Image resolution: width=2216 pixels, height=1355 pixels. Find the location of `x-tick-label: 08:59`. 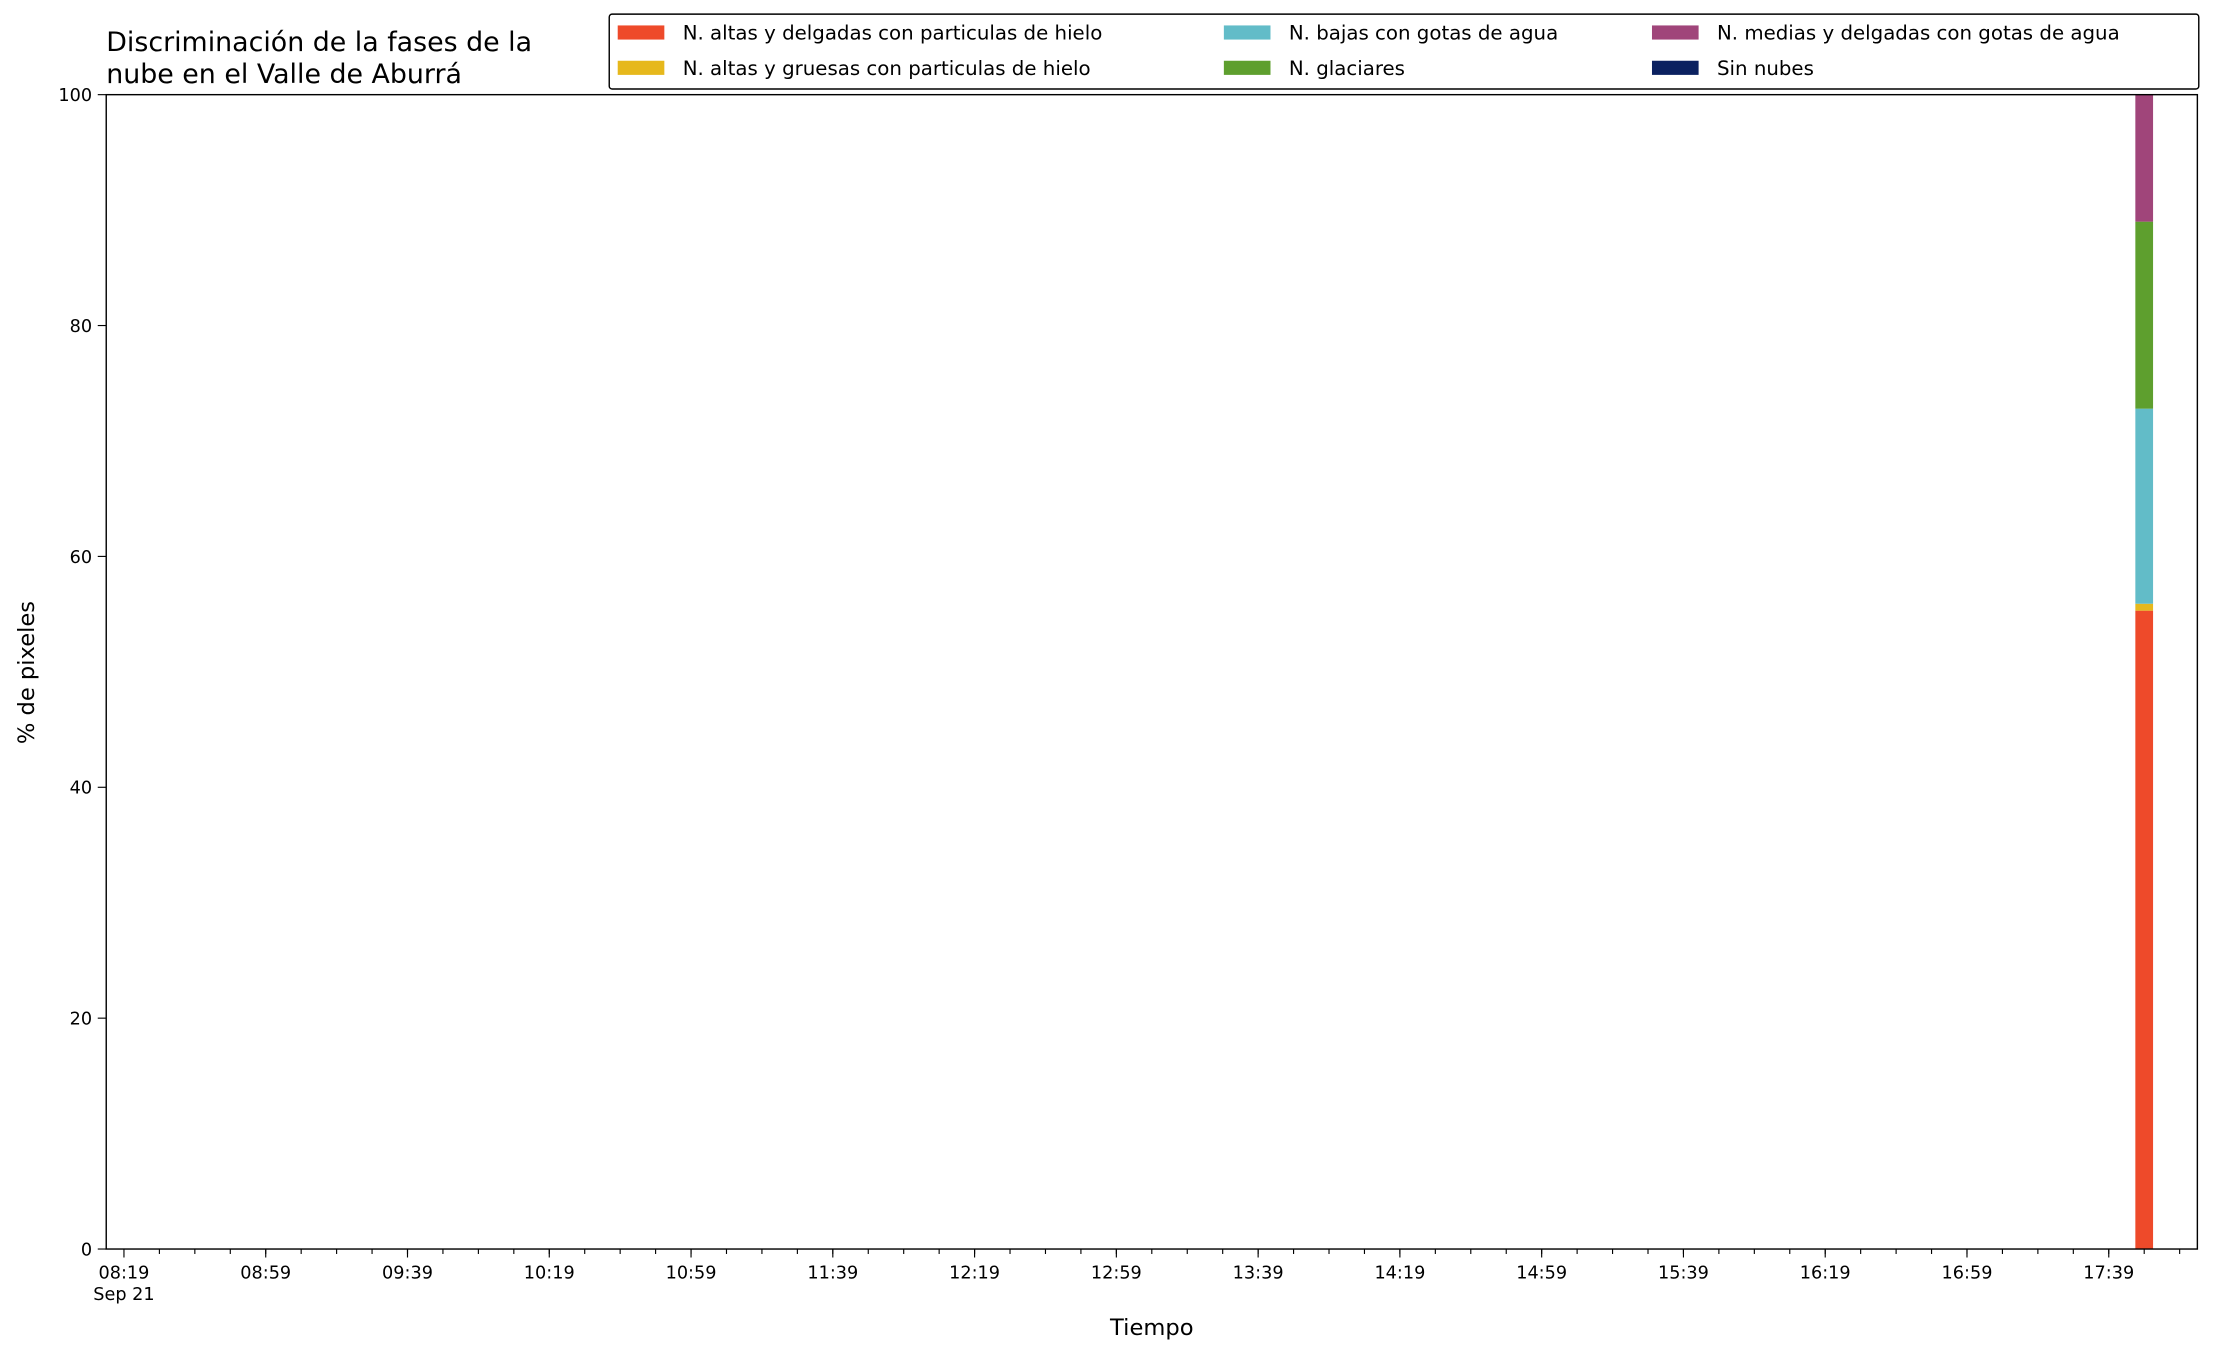

x-tick-label: 08:59 is located at coordinates (265, 1274).